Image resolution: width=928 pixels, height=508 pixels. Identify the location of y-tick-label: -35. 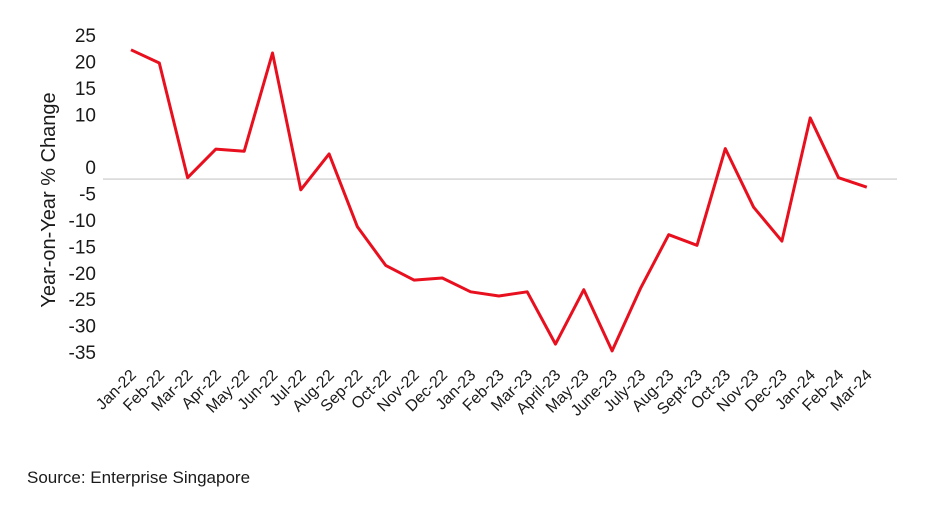
(82, 353).